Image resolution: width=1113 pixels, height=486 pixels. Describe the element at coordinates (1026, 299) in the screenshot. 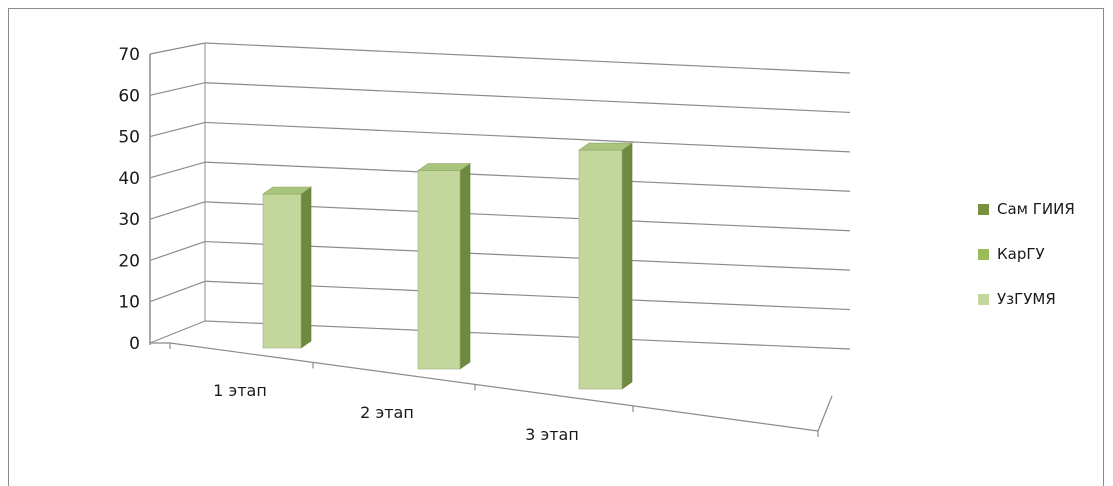

I see `legend-label-uzgumya: УзГУМЯ` at that location.